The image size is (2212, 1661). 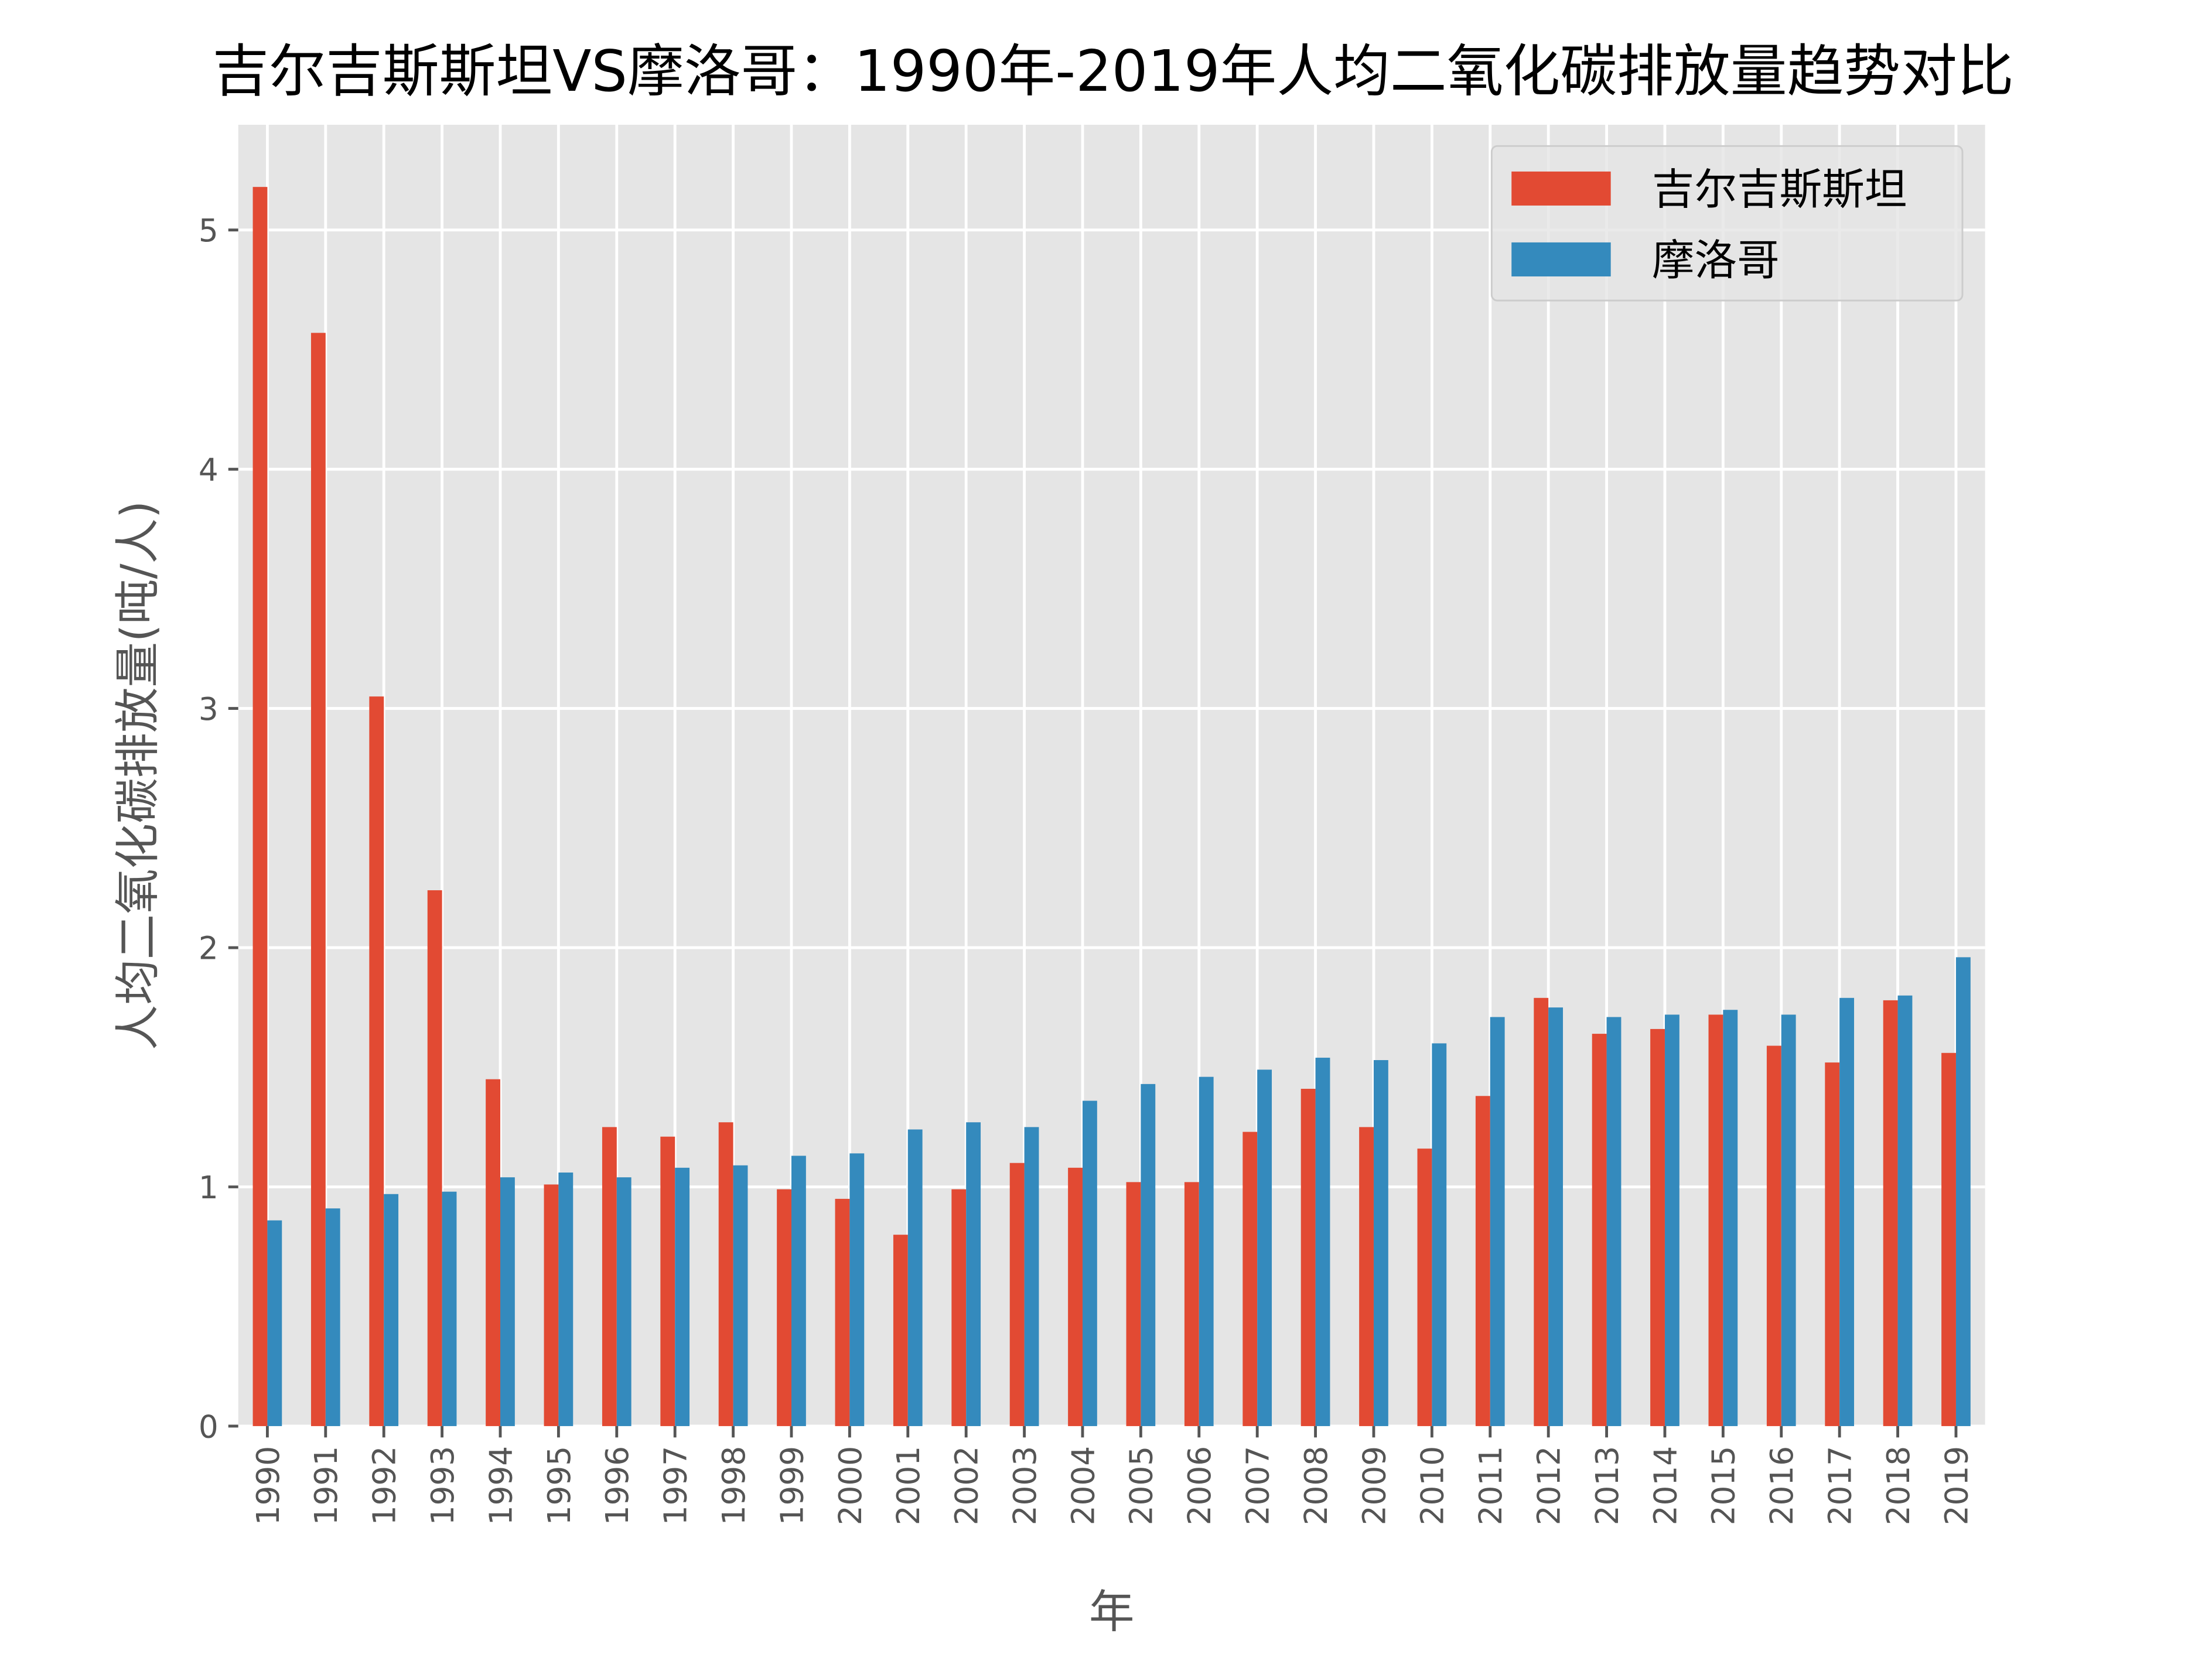 I want to click on y-tick-label: 2, so click(x=209, y=948).